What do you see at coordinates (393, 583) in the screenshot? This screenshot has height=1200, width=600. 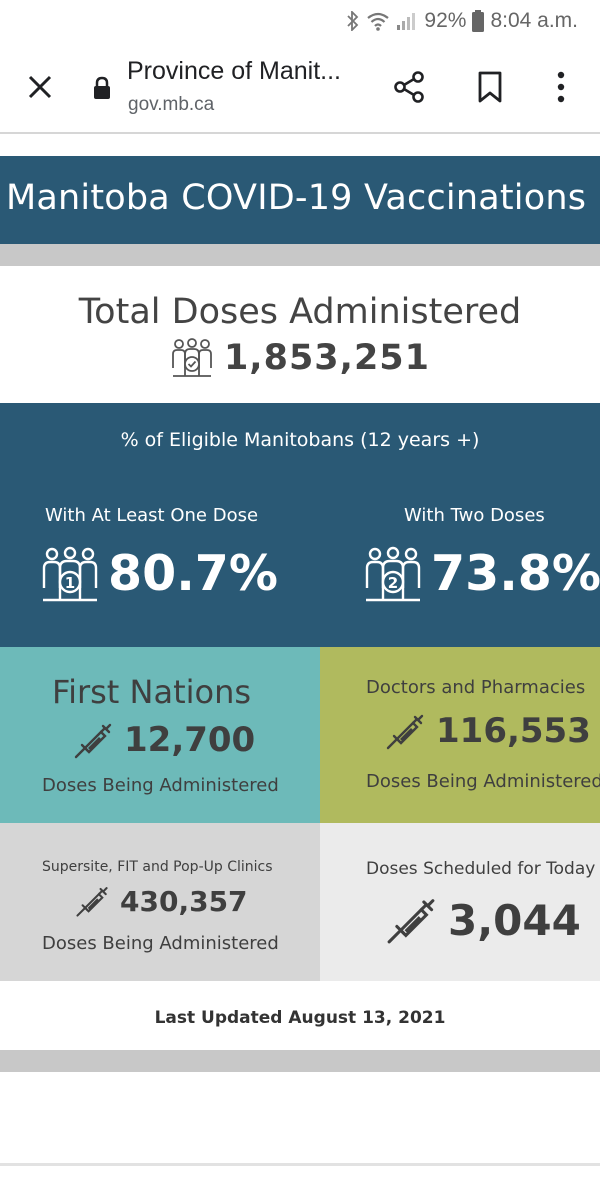 I see `svg-text: 2` at bounding box center [393, 583].